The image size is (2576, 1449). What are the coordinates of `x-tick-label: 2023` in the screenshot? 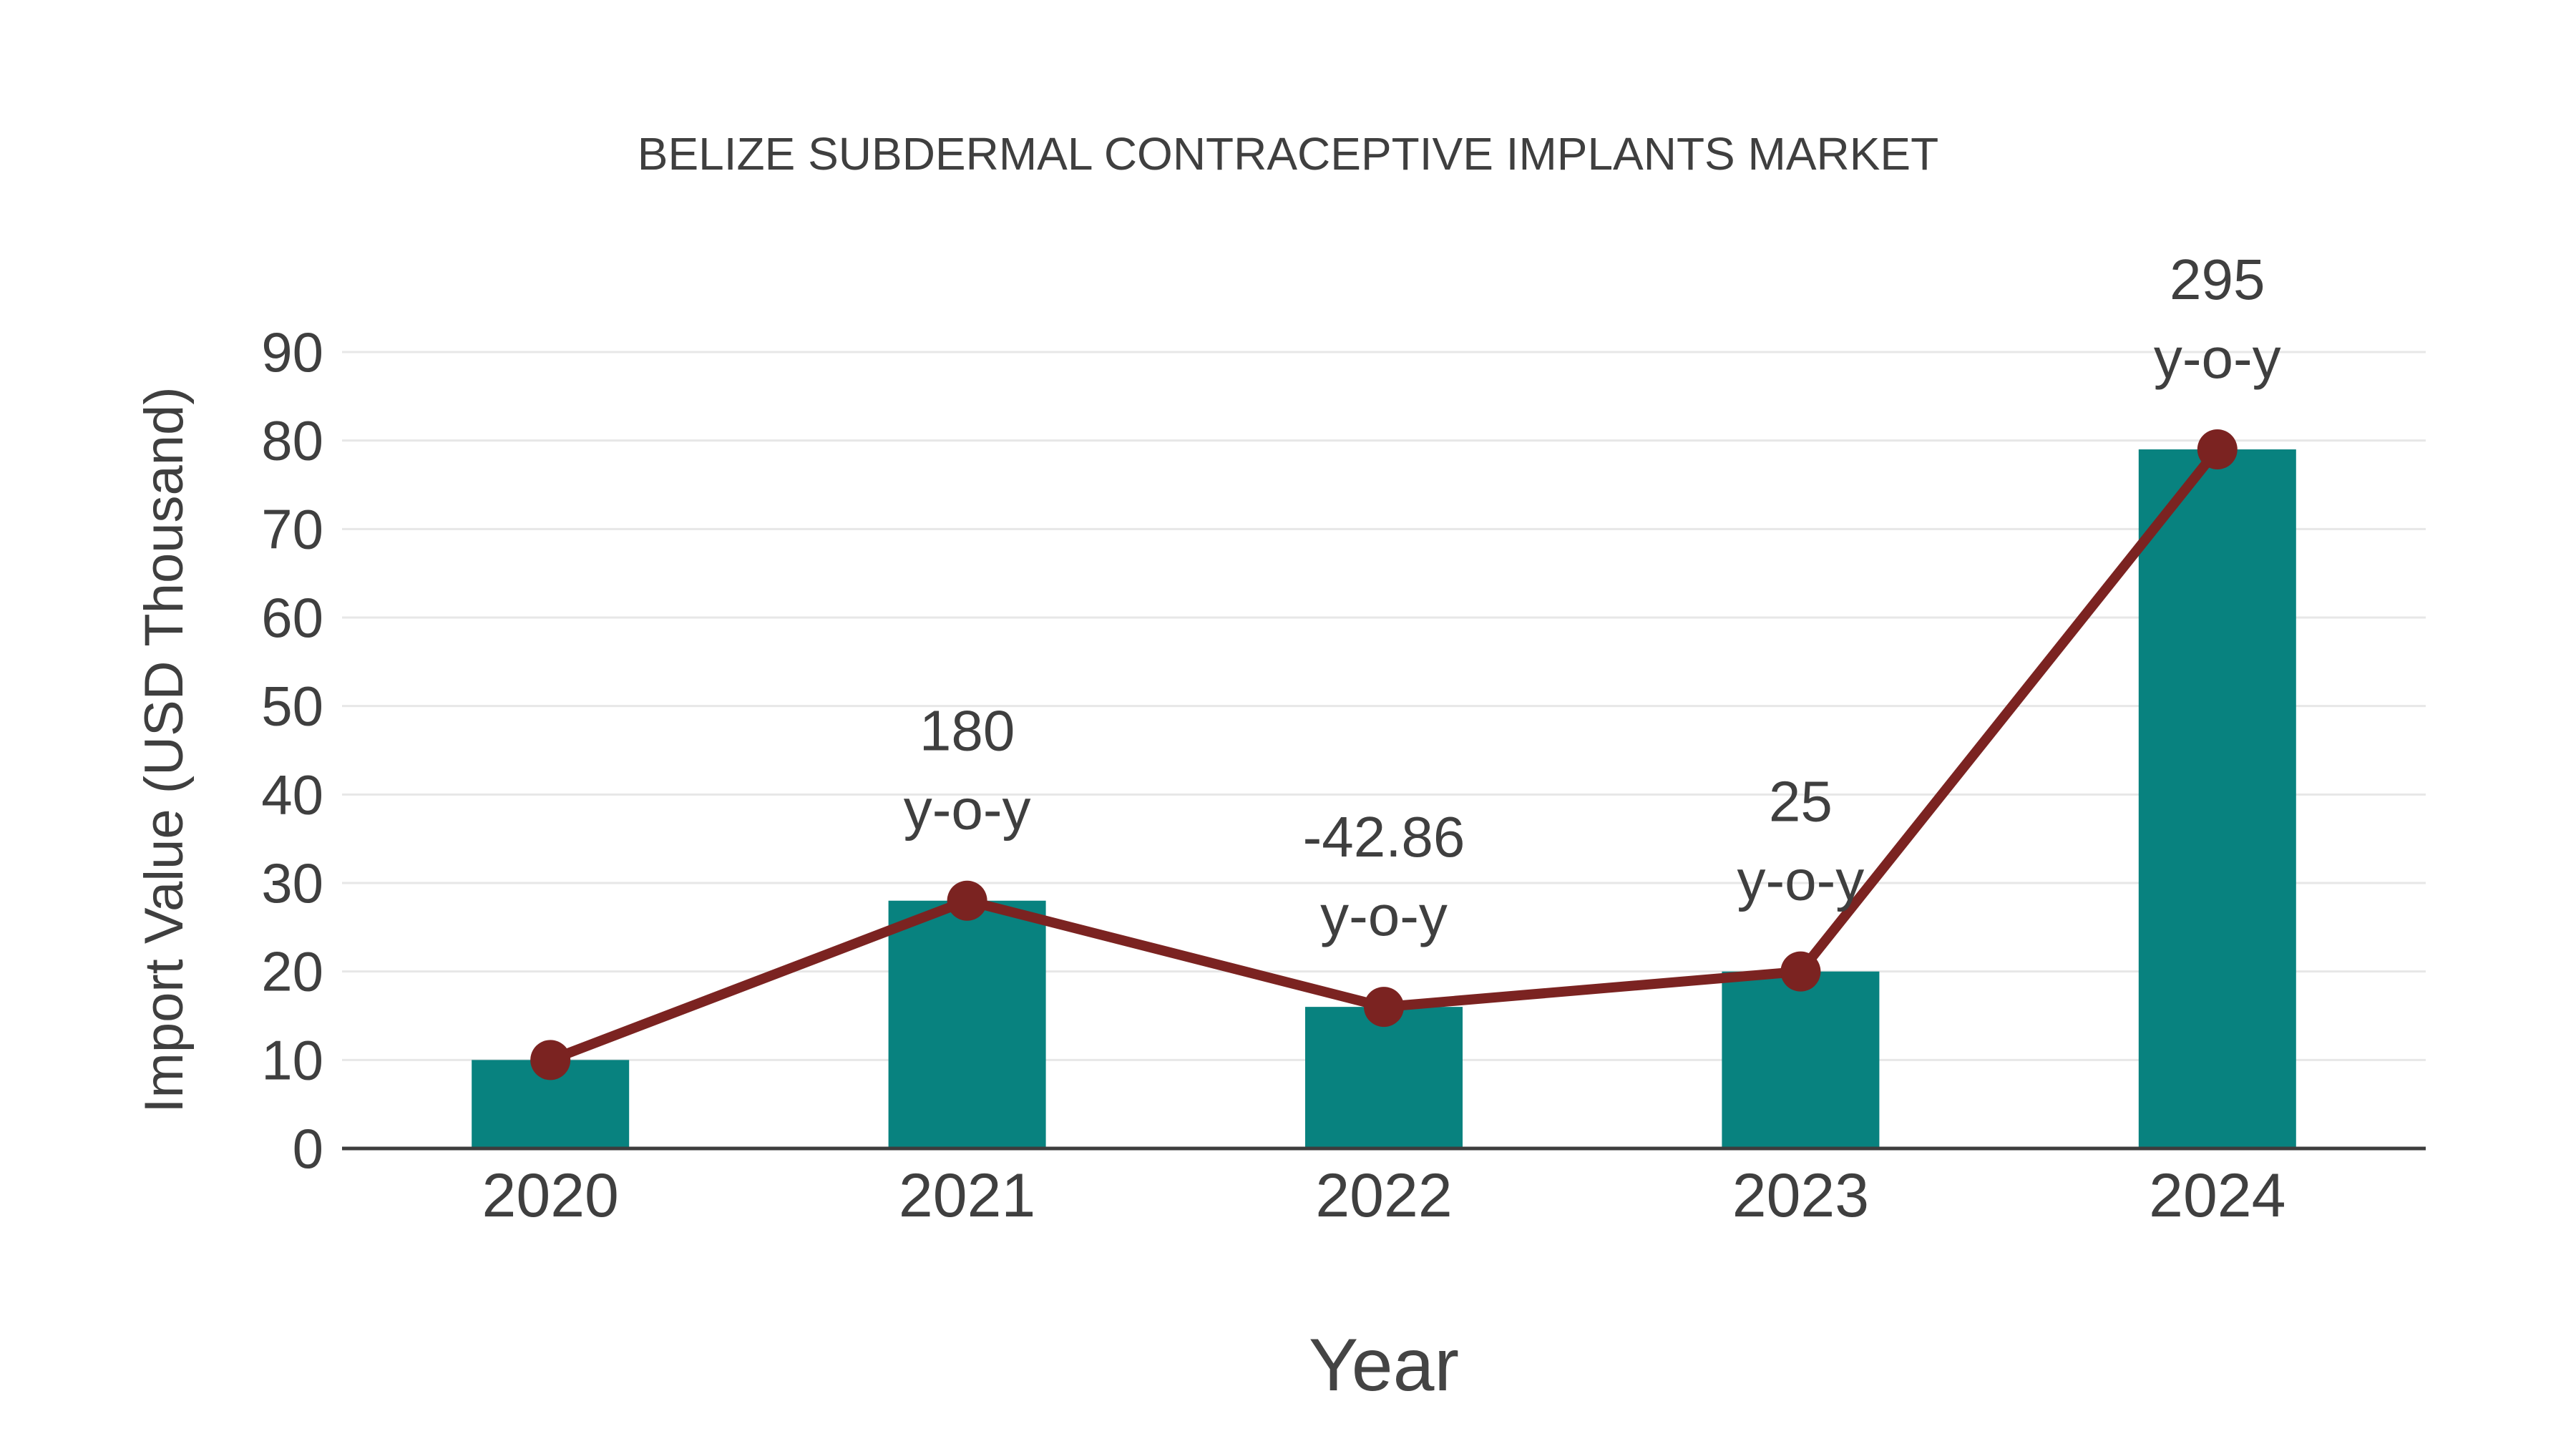 It's located at (1800, 1195).